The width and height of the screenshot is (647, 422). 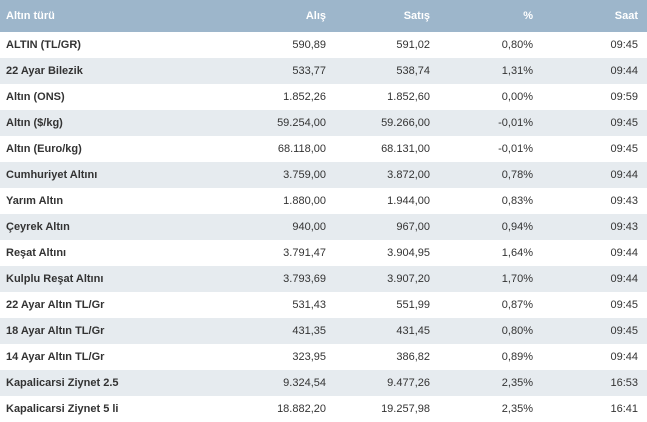 I want to click on value-cell: 0,83%, so click(x=517, y=201).